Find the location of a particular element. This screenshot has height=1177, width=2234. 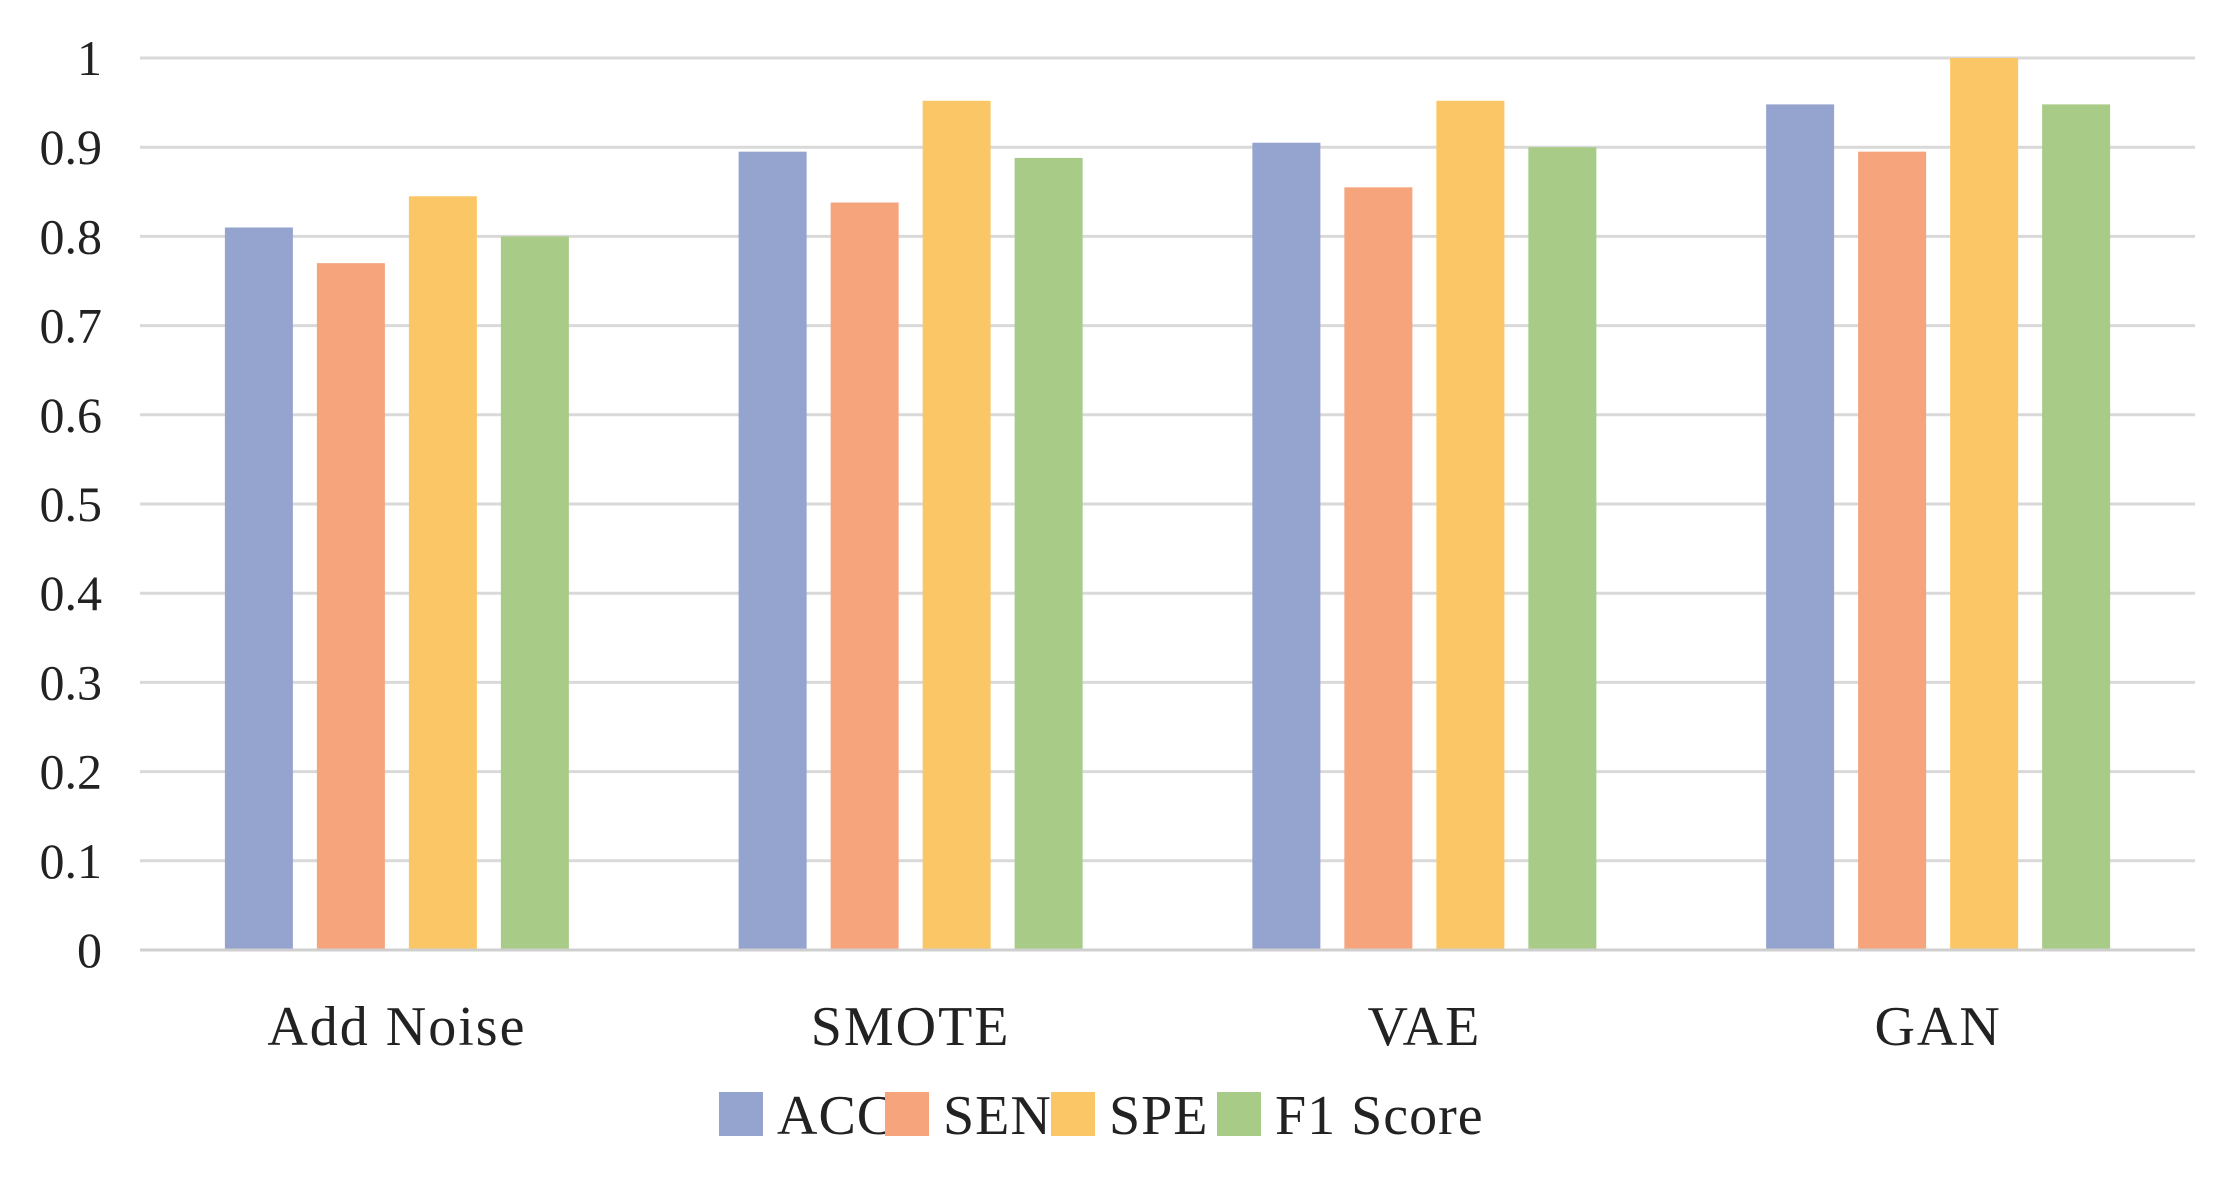

y-tick-label: 0.1 is located at coordinates (71, 861).